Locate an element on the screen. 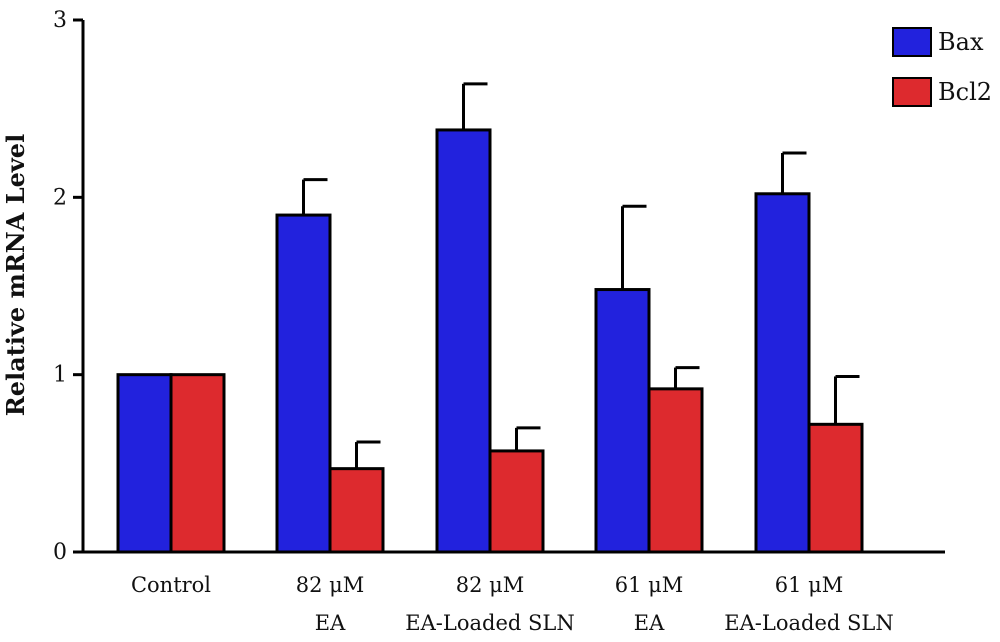  y-tick-label: 2 is located at coordinates (60, 197).